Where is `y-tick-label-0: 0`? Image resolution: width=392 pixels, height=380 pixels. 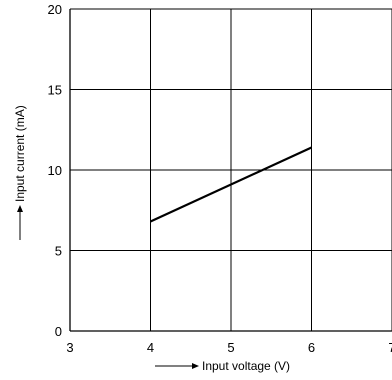
y-tick-label-0: 0 is located at coordinates (58, 331).